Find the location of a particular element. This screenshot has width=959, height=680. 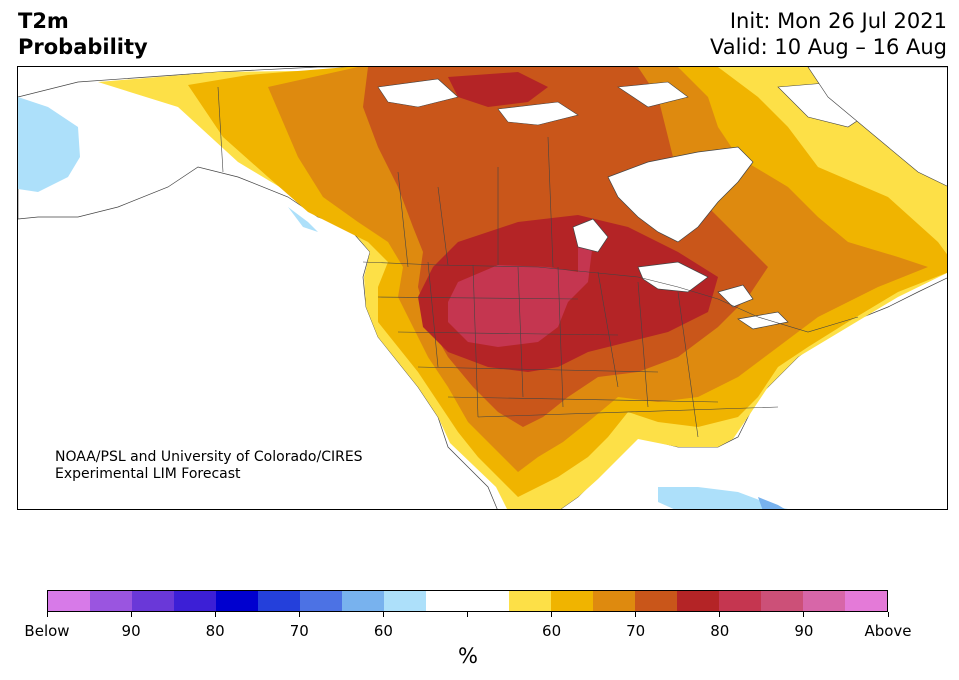

title-line-1: T2m is located at coordinates (43, 21).